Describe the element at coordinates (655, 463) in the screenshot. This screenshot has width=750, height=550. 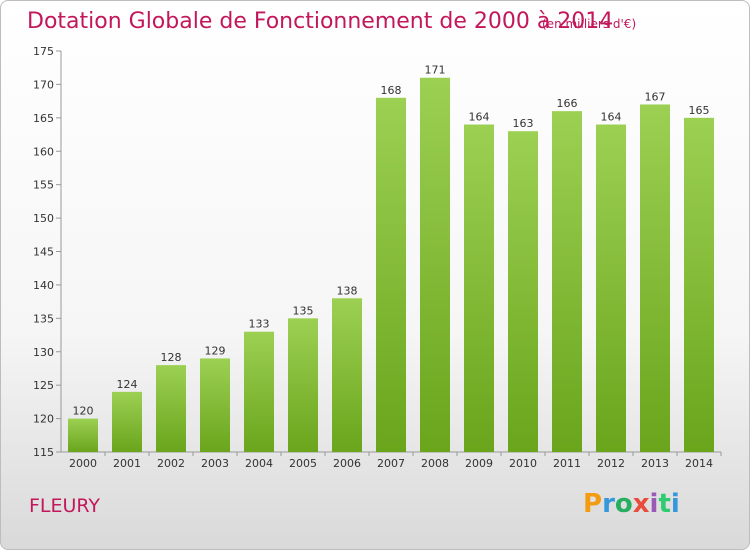
I see `x-tick-label: 2013` at that location.